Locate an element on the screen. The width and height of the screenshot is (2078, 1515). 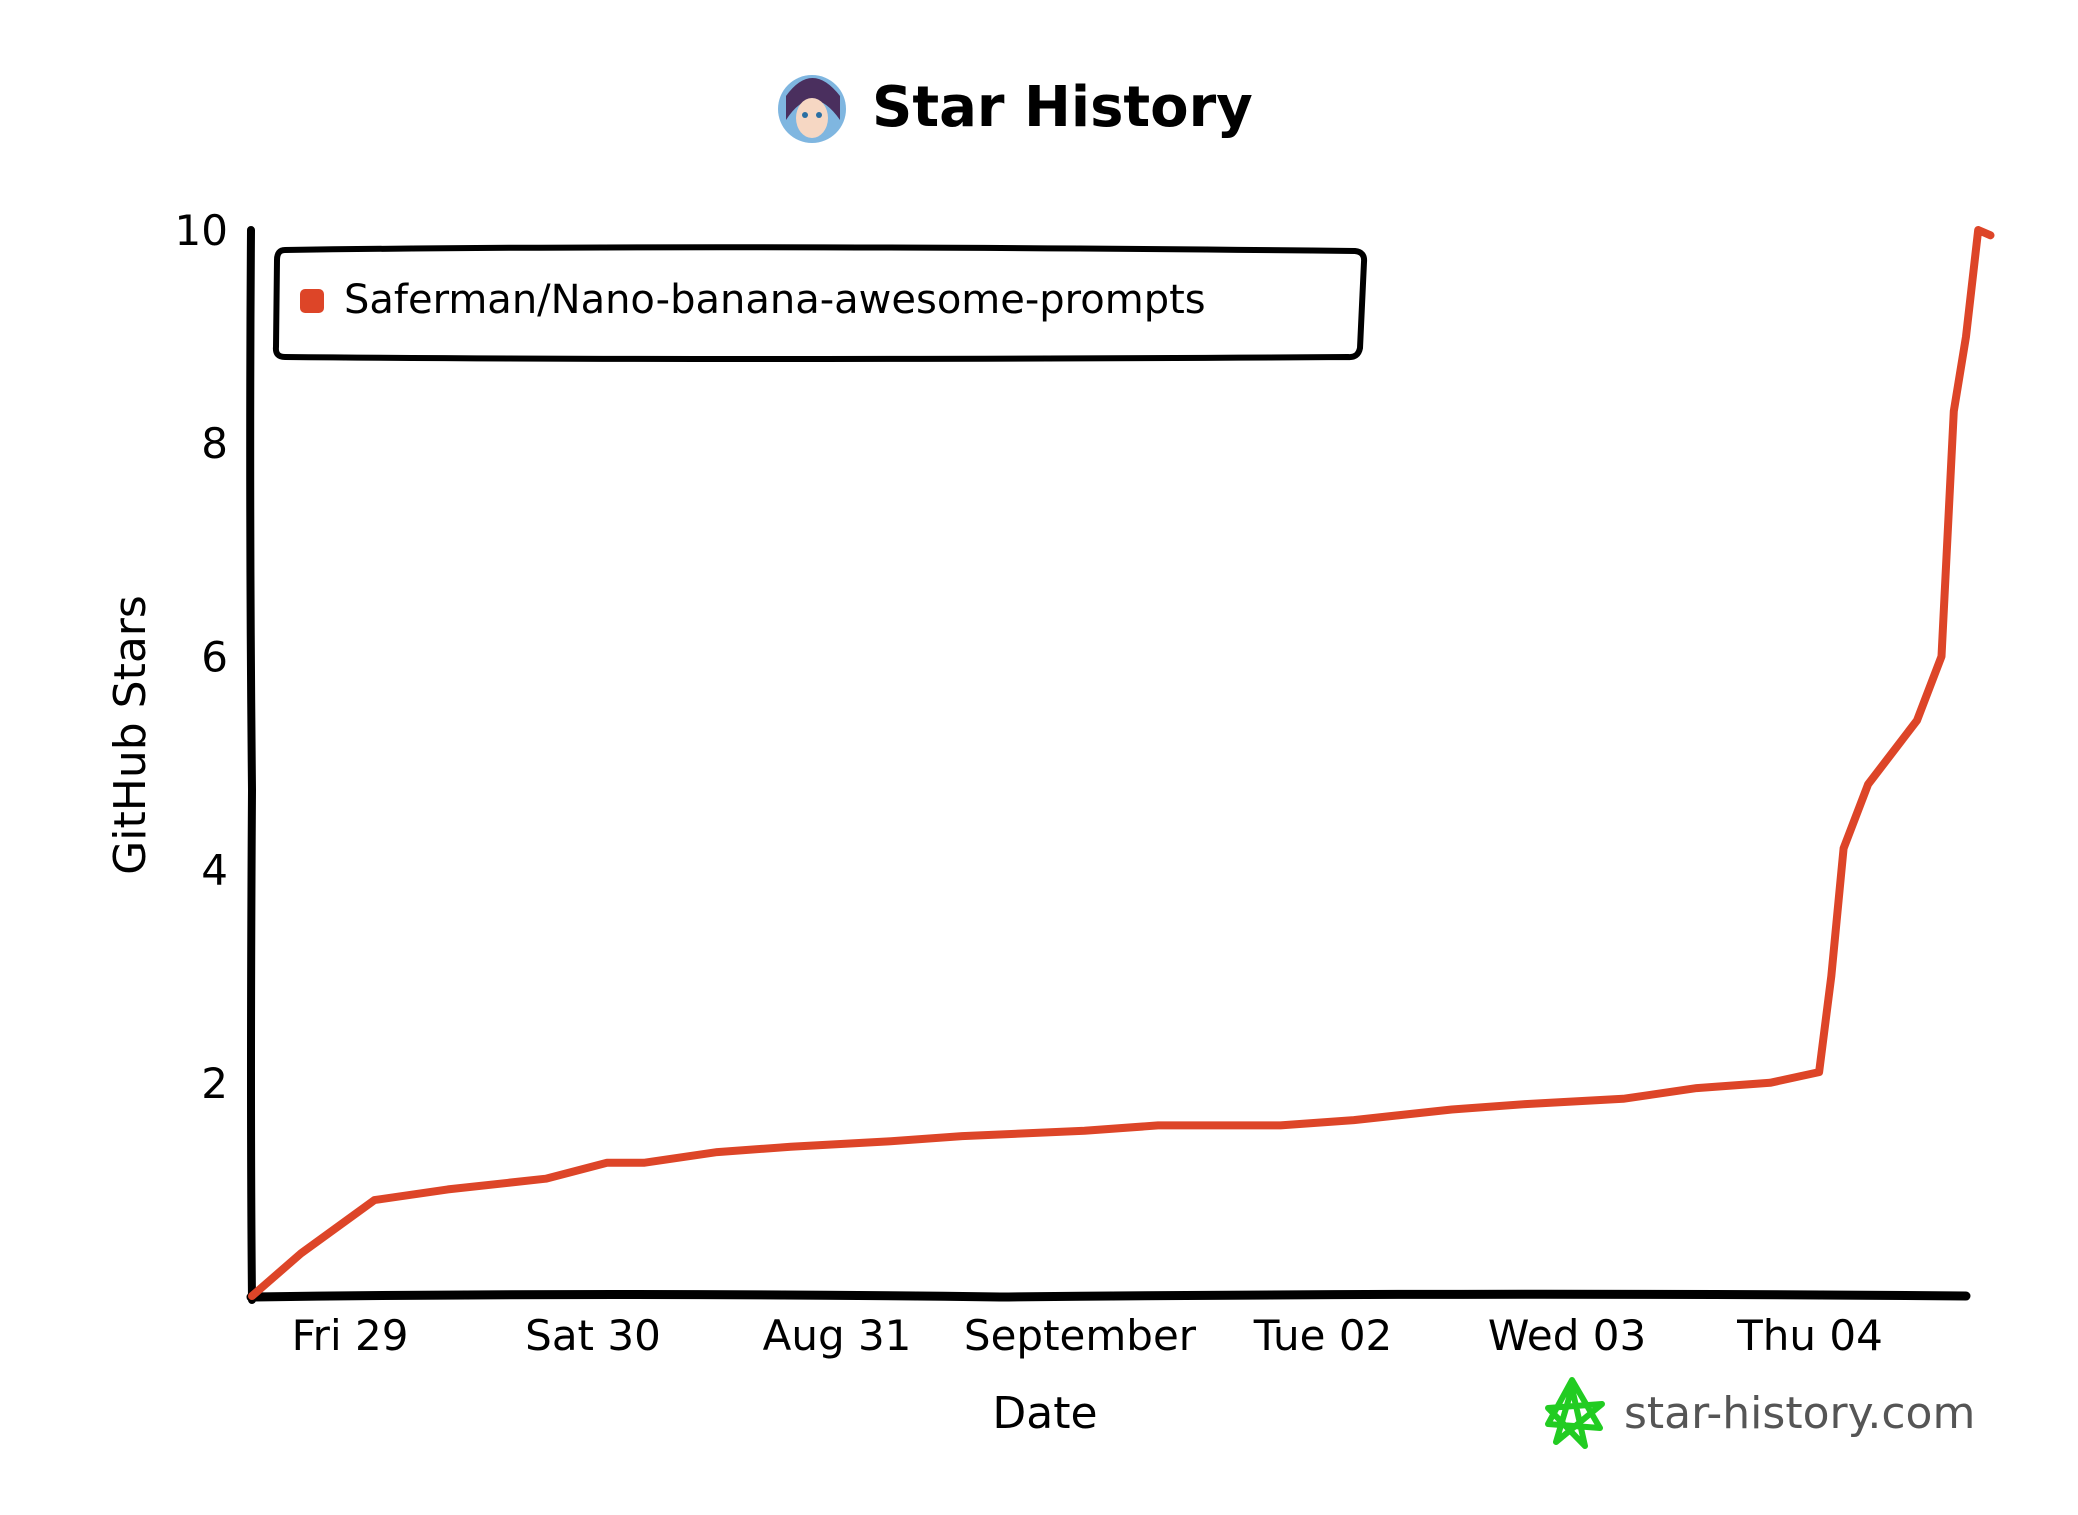
x-tick-label: Wed 03 is located at coordinates (1567, 1335).